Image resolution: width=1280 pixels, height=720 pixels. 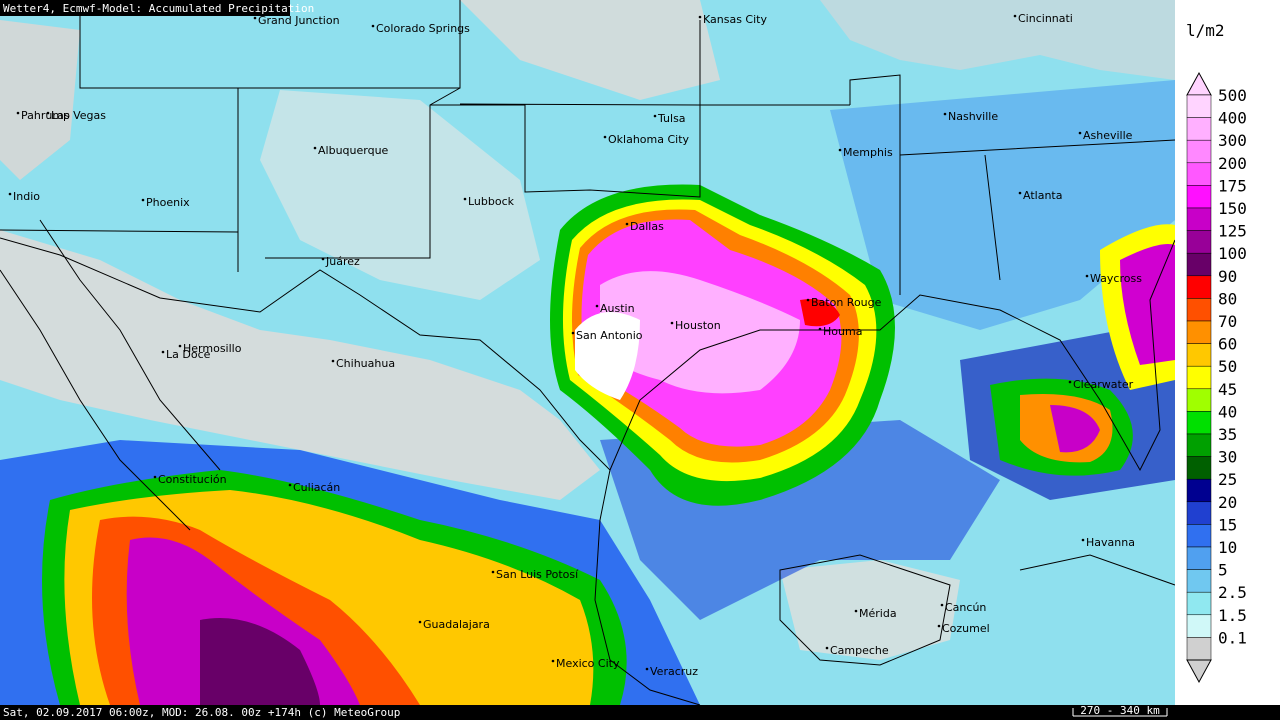 What do you see at coordinates (316, 487) in the screenshot?
I see `city-label: Culiacán` at bounding box center [316, 487].